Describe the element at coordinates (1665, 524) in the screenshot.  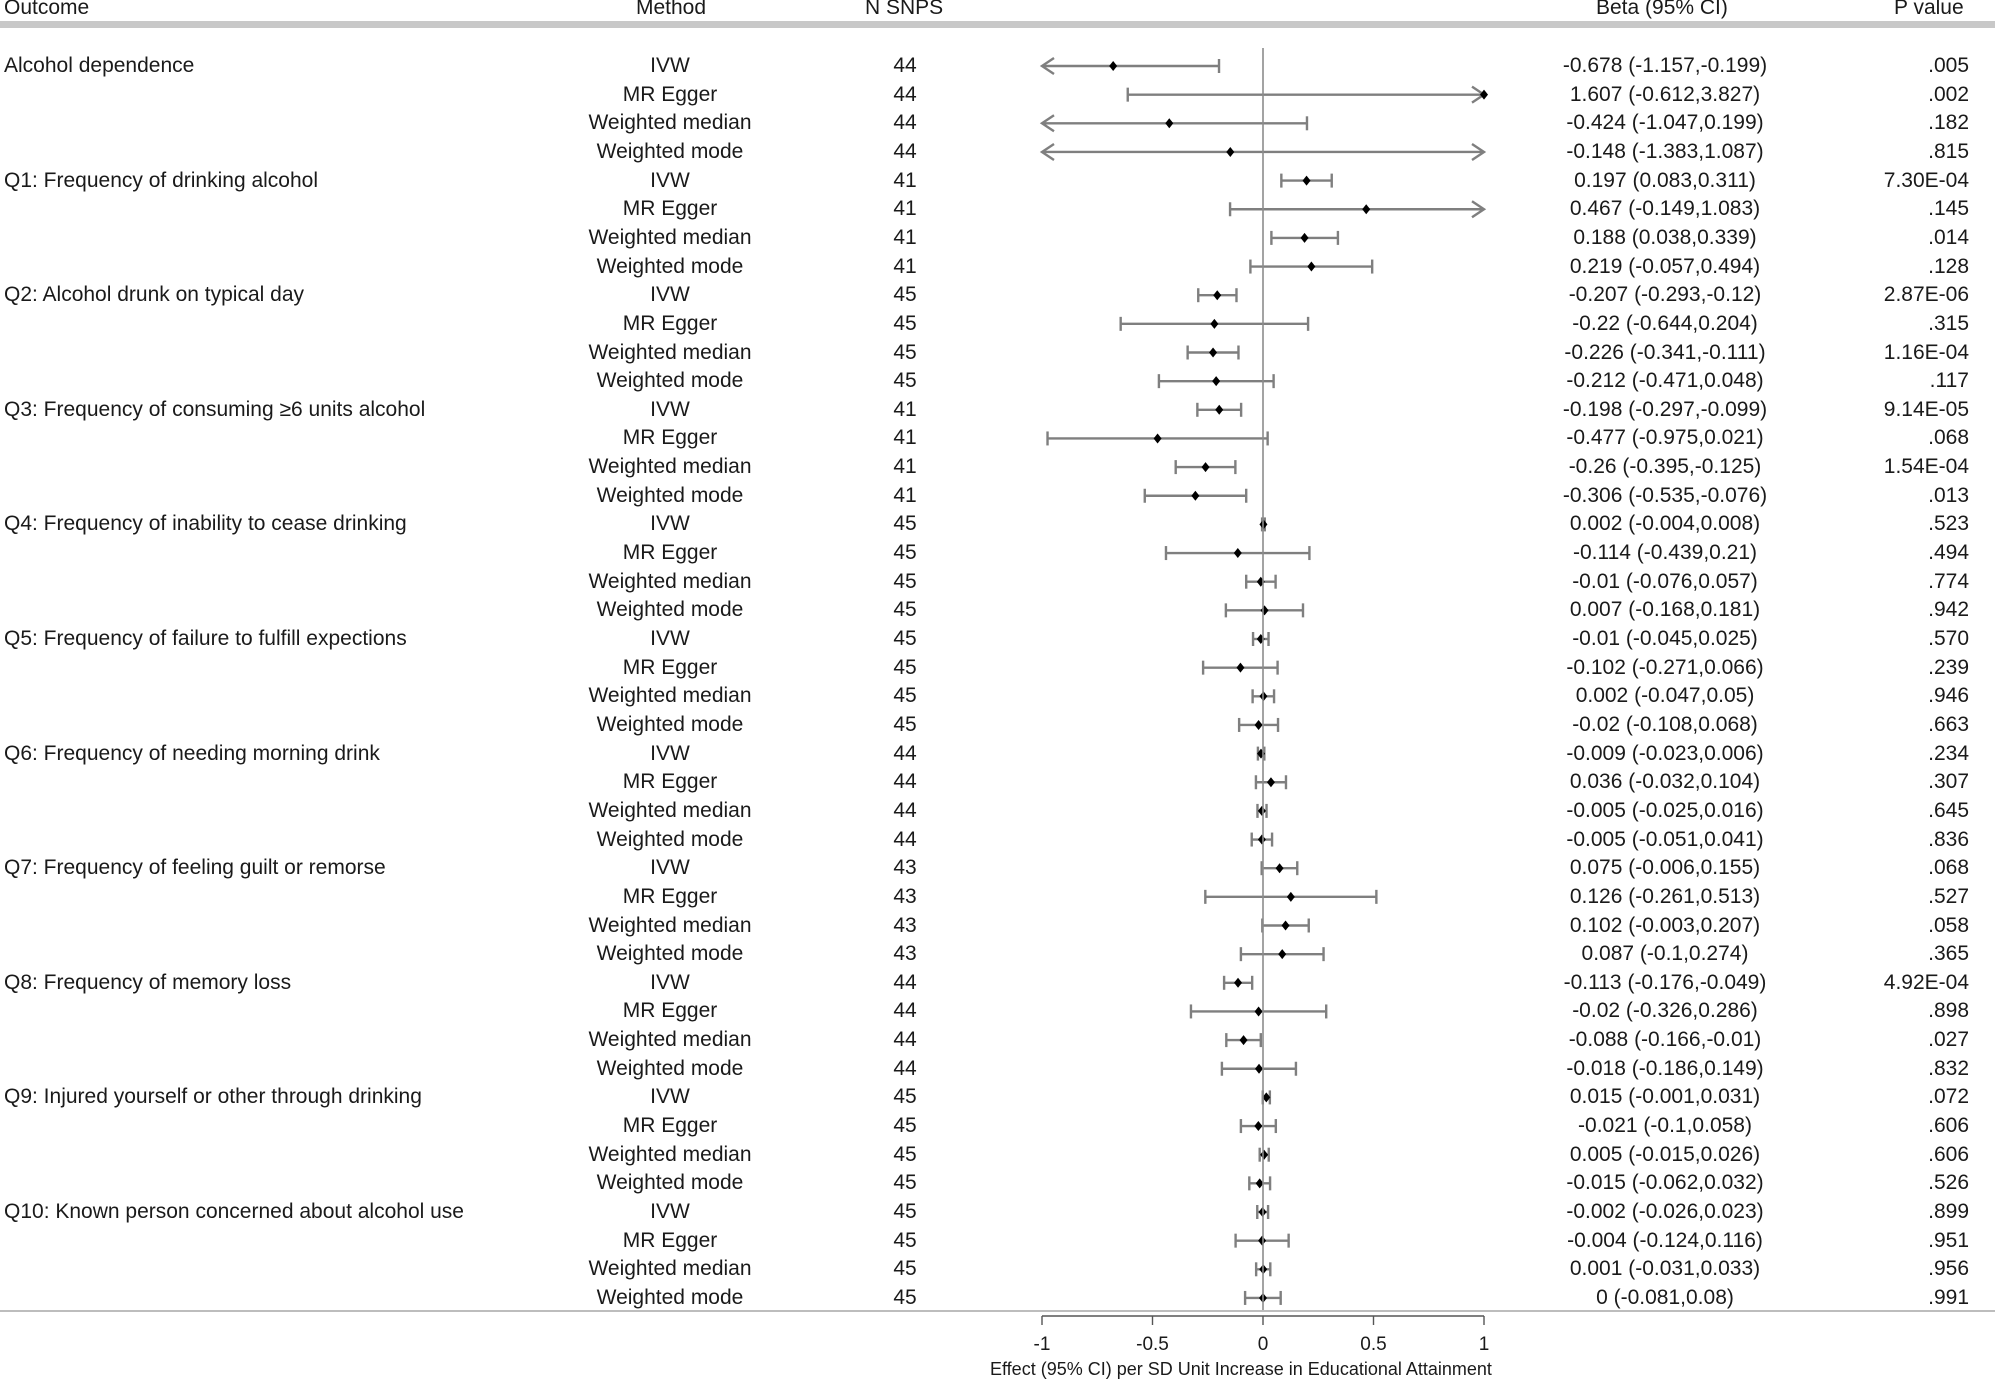
I see `beta-ci-label: 0.002 (-0.004,0.008)` at that location.